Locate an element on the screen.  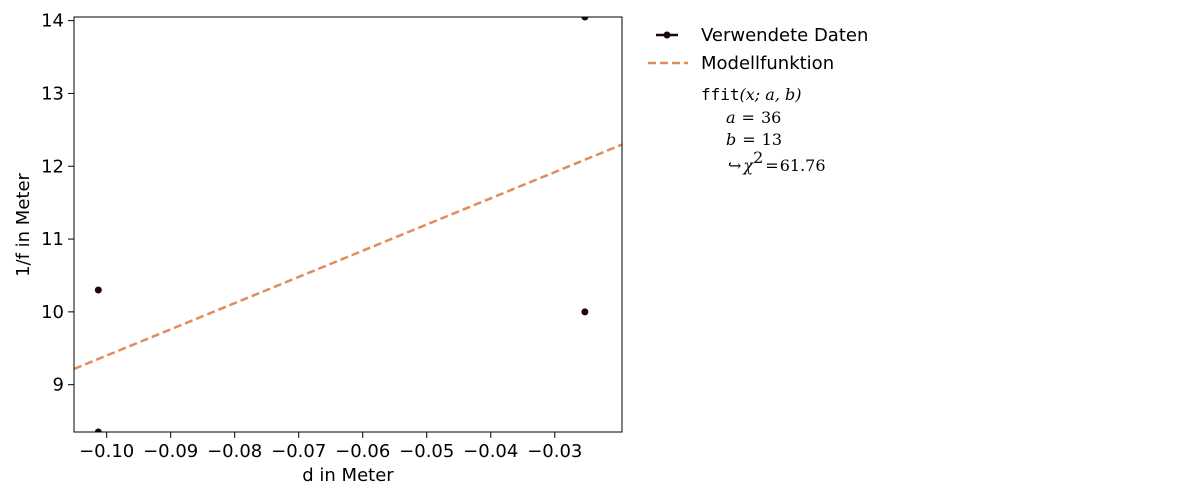
x-axis-label: d in Meter is located at coordinates (348, 475).